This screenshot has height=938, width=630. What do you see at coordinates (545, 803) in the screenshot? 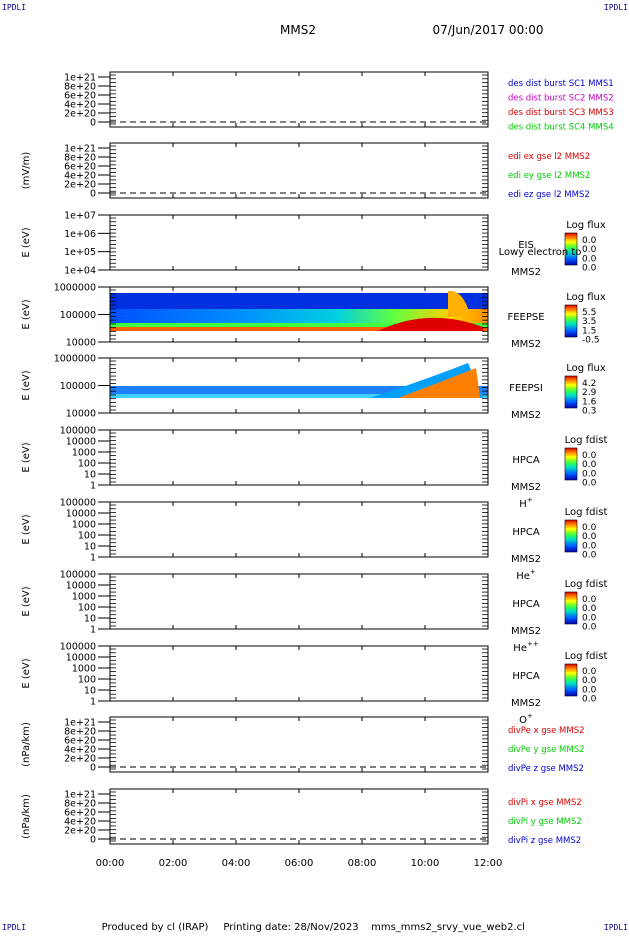
I see `legend-entry: divPi x gse MMS2` at bounding box center [545, 803].